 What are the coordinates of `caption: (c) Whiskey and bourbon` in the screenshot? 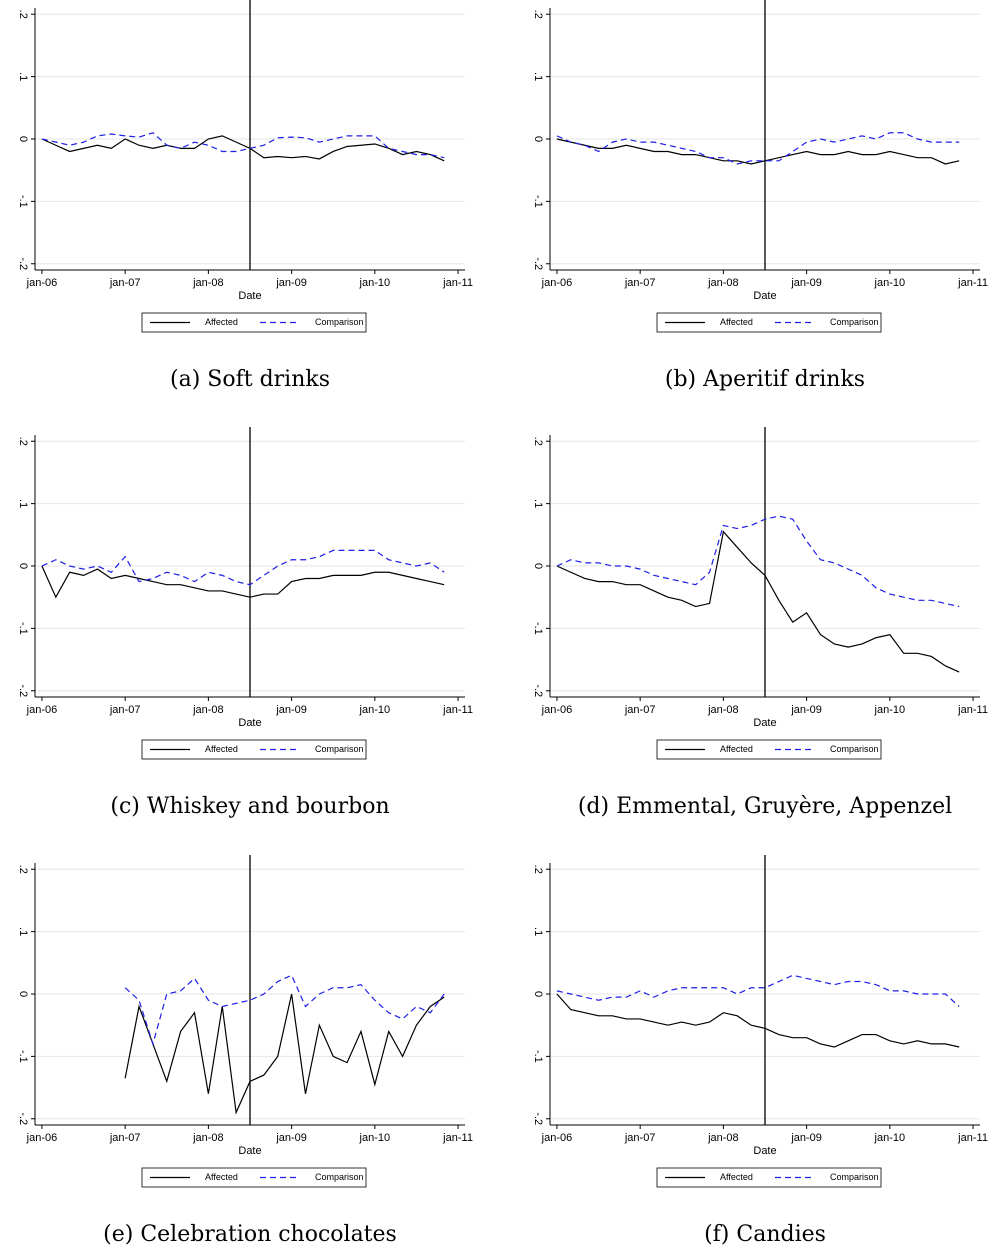 It's located at (249, 806).